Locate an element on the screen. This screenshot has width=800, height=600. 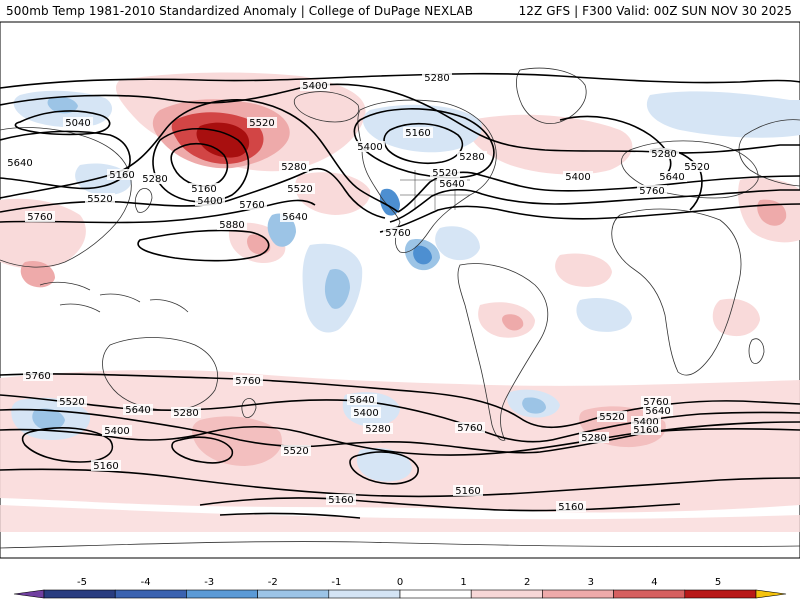
contour-label-sh-5160-satl: 5160 is located at coordinates (570, 507).